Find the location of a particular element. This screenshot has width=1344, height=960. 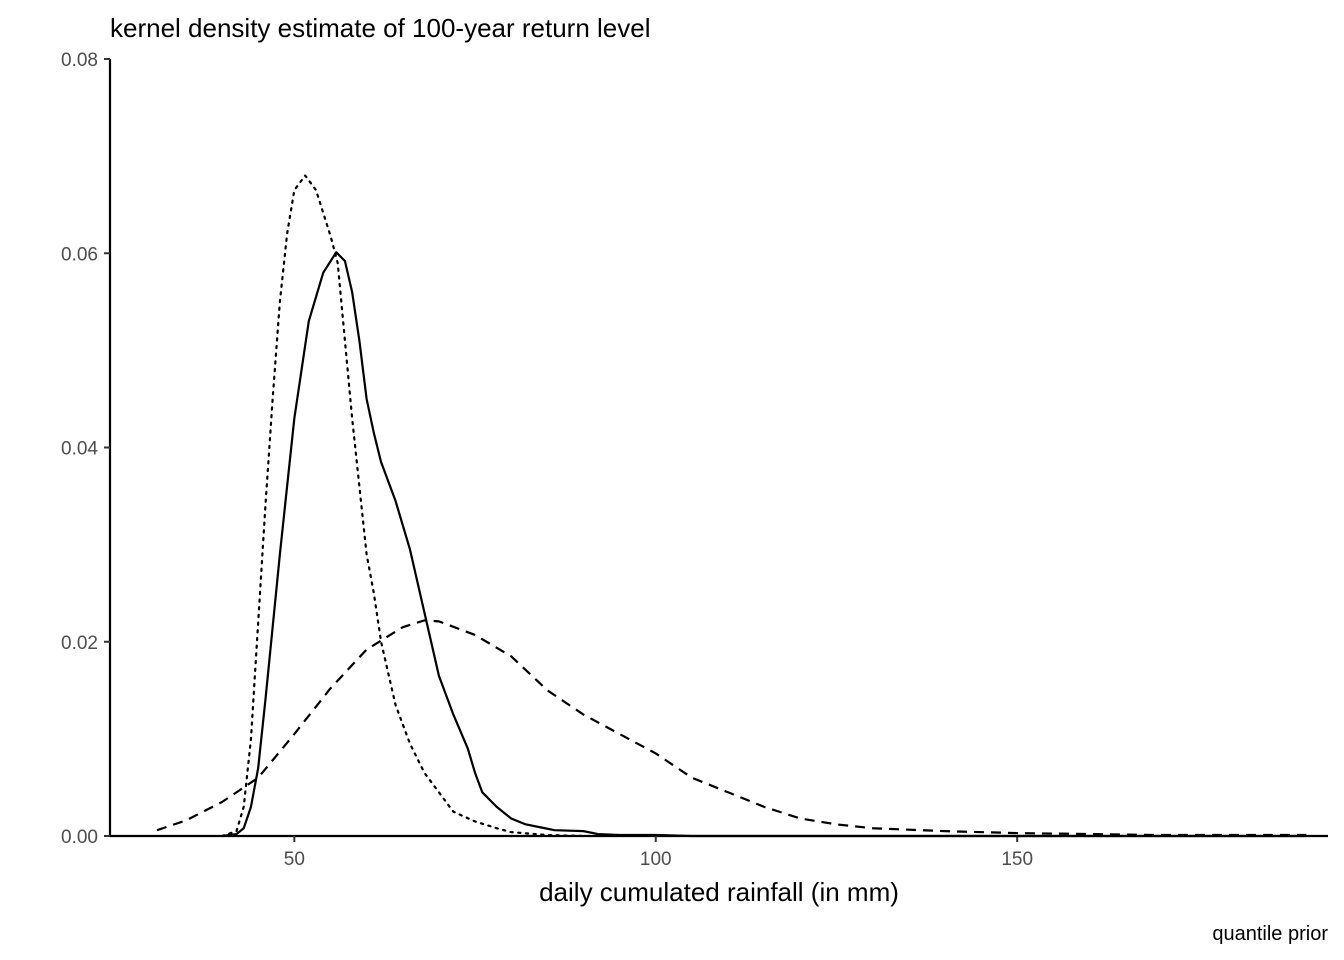

x-axis: 50 100 150 is located at coordinates (719, 852).